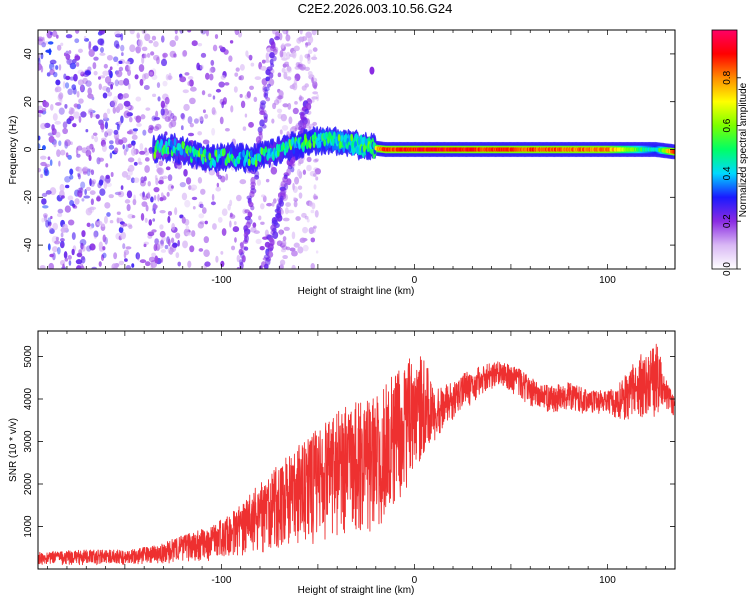 This screenshot has height=600, width=750. I want to click on snr-y-tick-label-4: 5000, so click(28, 356).